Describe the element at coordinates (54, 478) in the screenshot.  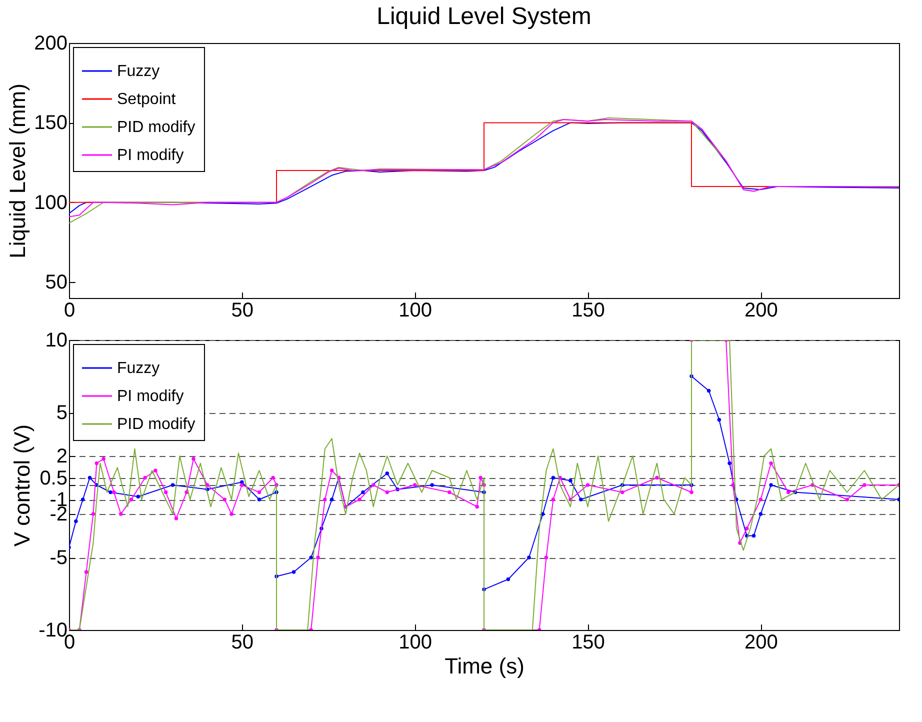
I see `y-tick-label: 0.5` at that location.